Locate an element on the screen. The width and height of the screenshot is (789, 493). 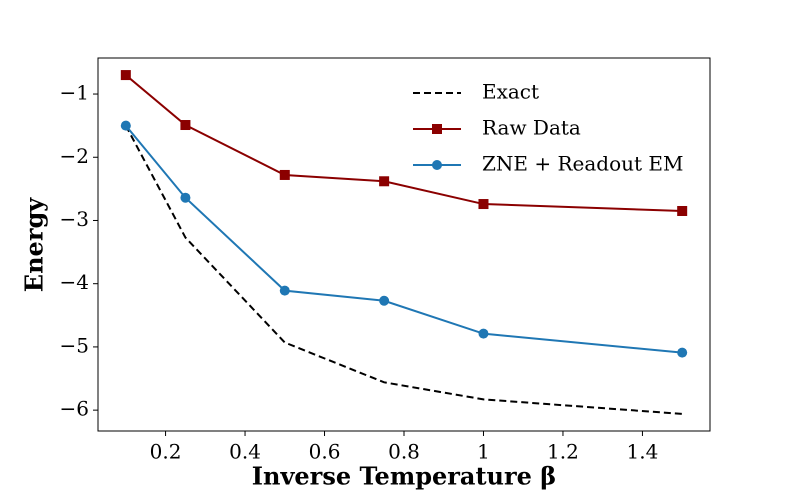
y-tick-label: −3 is located at coordinates (74, 219).